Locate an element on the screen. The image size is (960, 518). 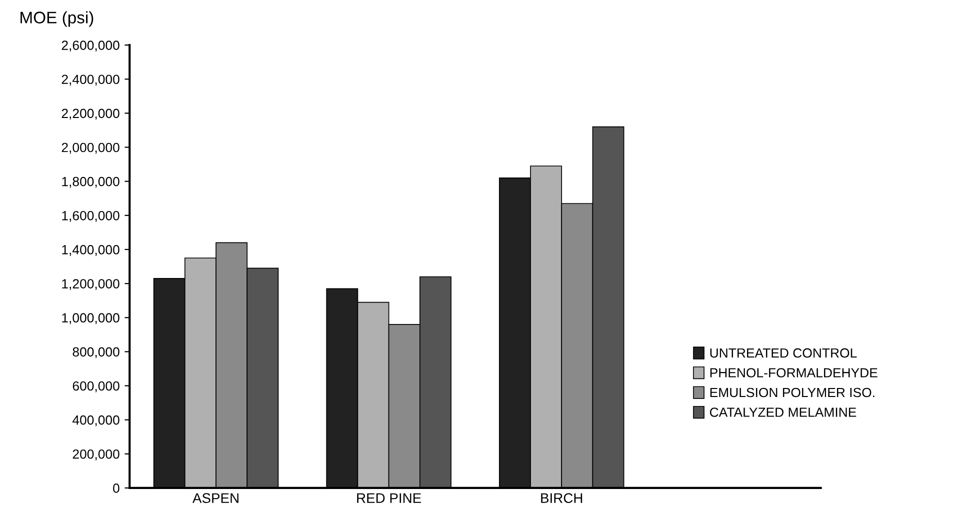
y-tick-label: 200,000 is located at coordinates (96, 454).